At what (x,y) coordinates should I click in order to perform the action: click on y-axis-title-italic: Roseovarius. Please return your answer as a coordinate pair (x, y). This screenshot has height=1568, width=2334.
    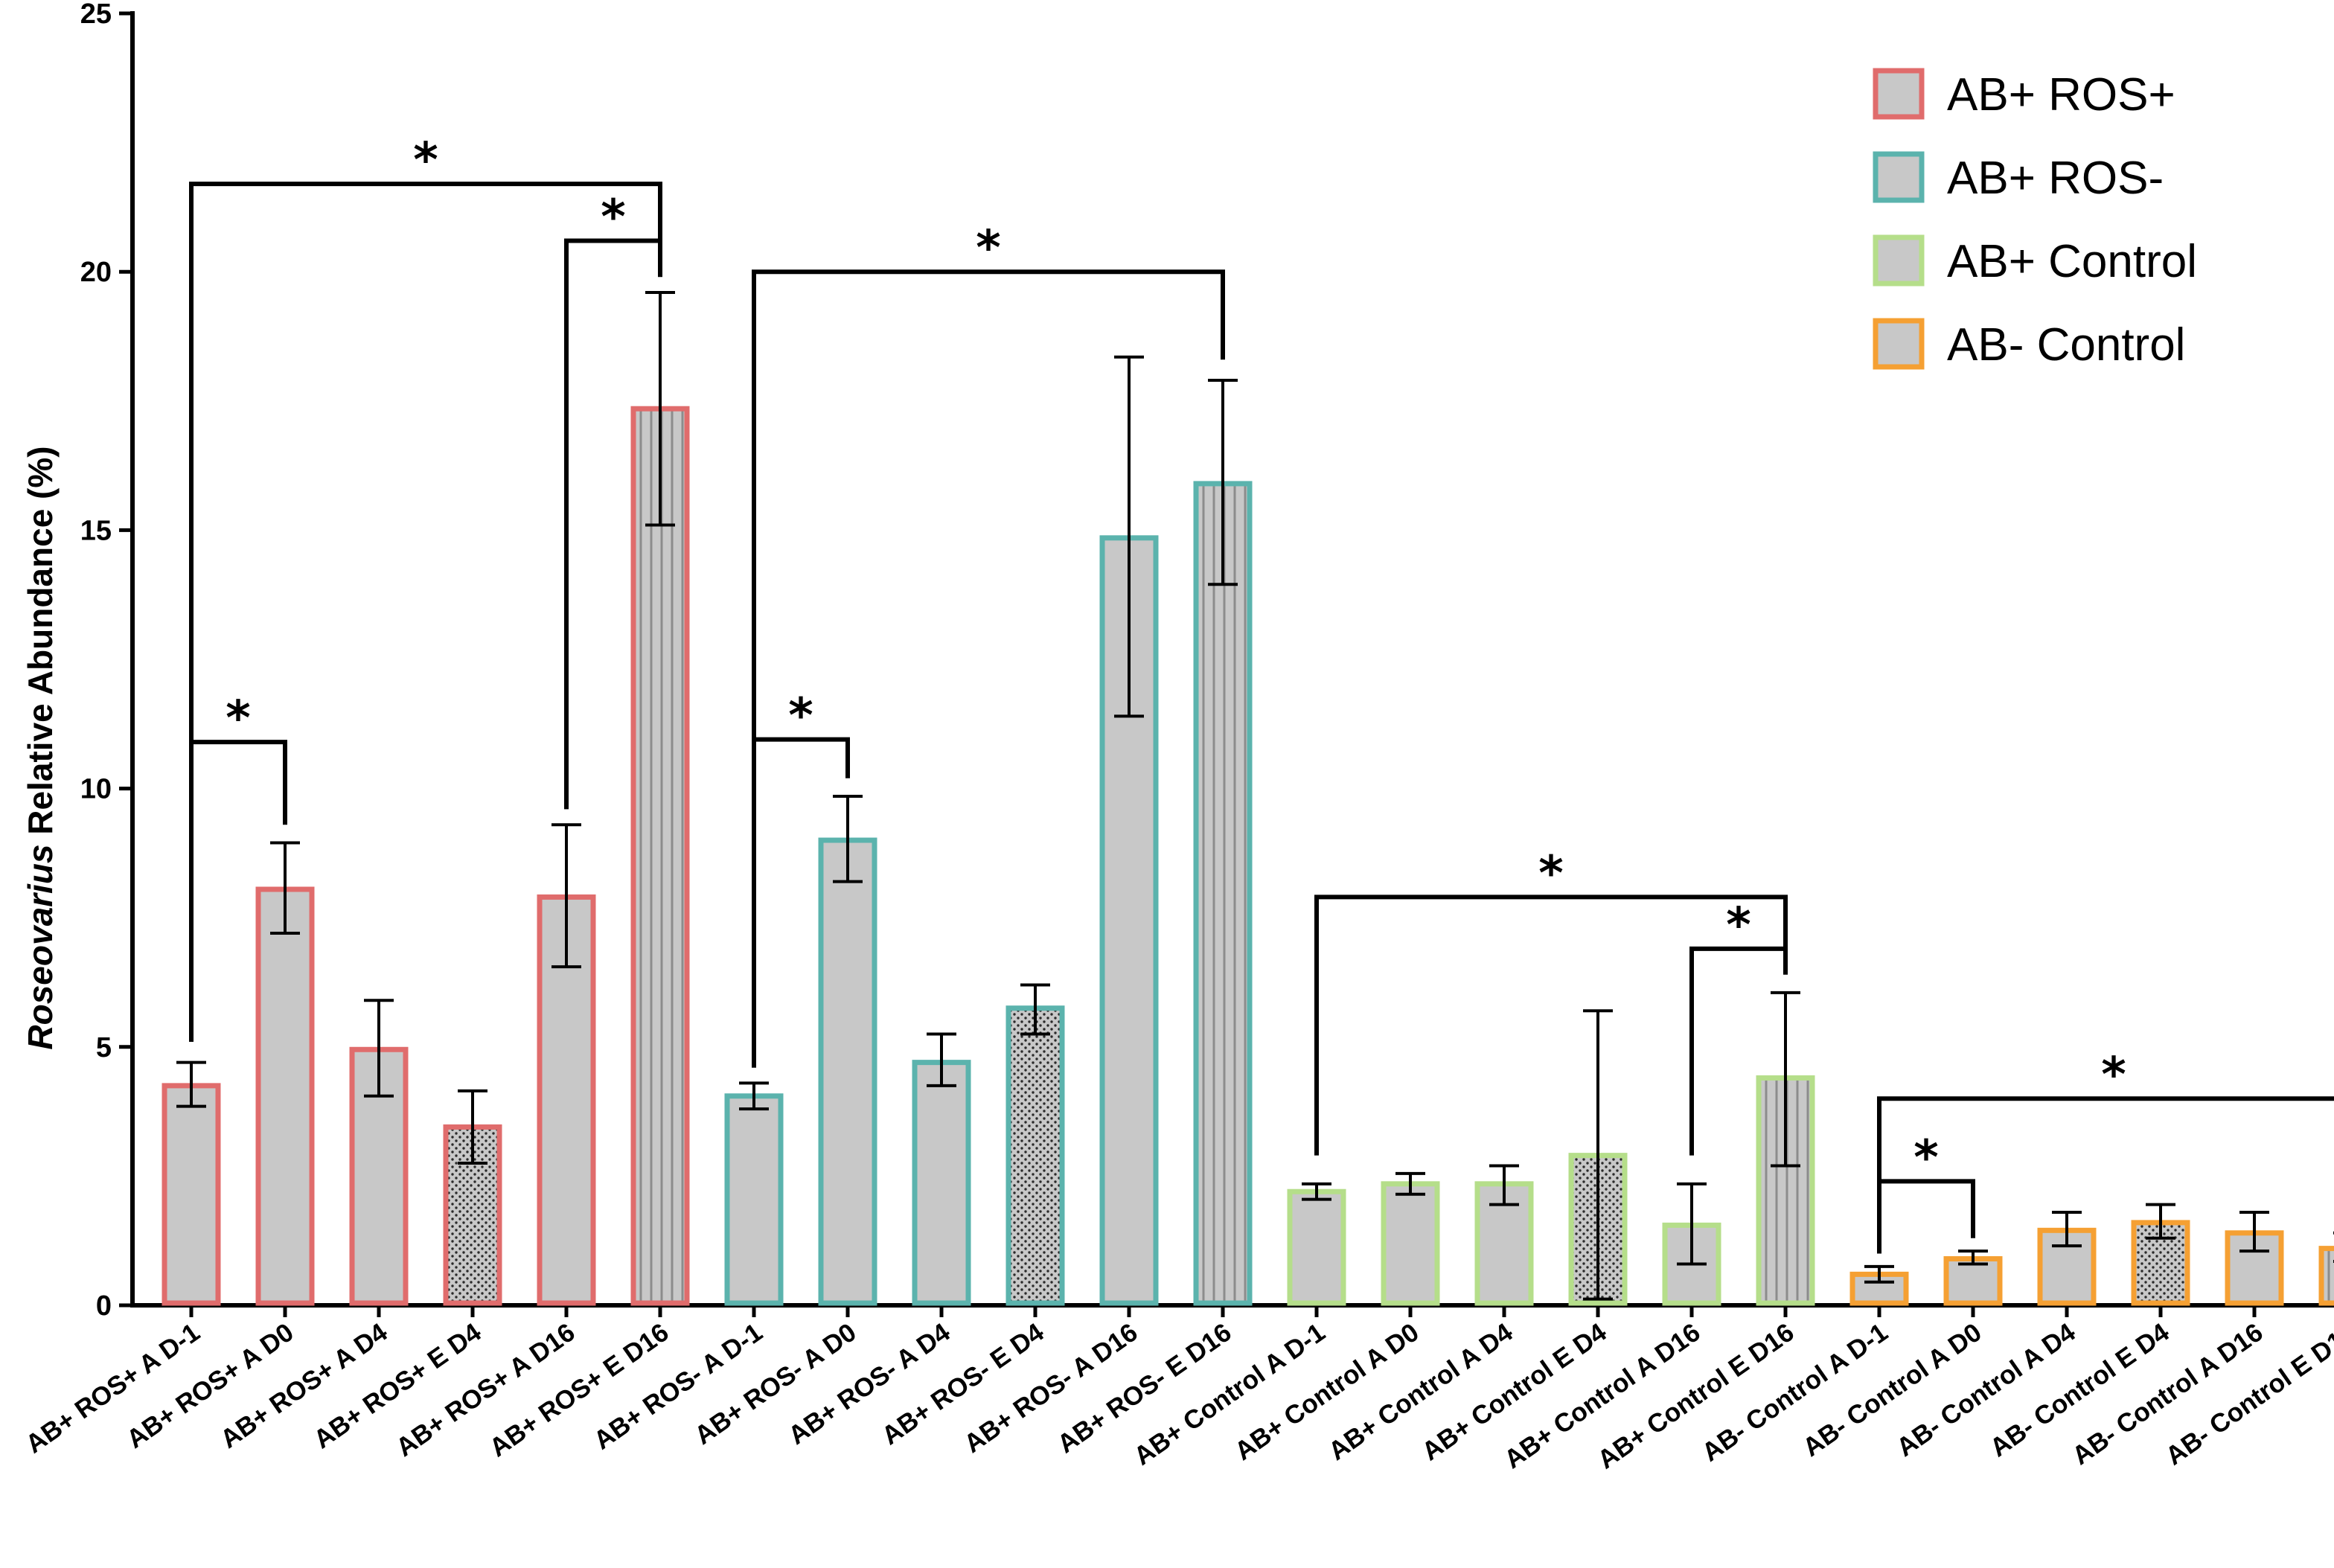
    Looking at the image, I should click on (40, 946).